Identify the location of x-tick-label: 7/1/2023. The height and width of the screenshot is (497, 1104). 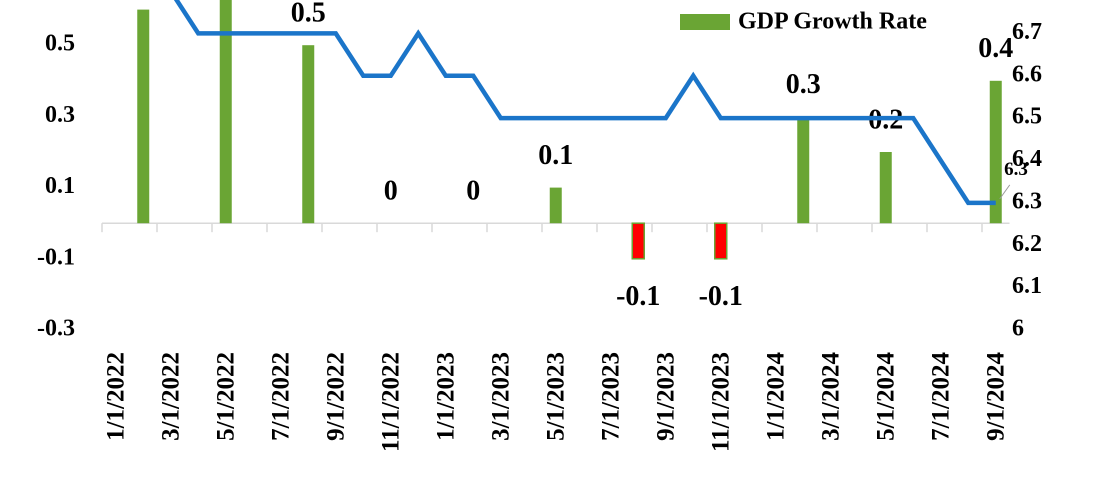
(610, 396).